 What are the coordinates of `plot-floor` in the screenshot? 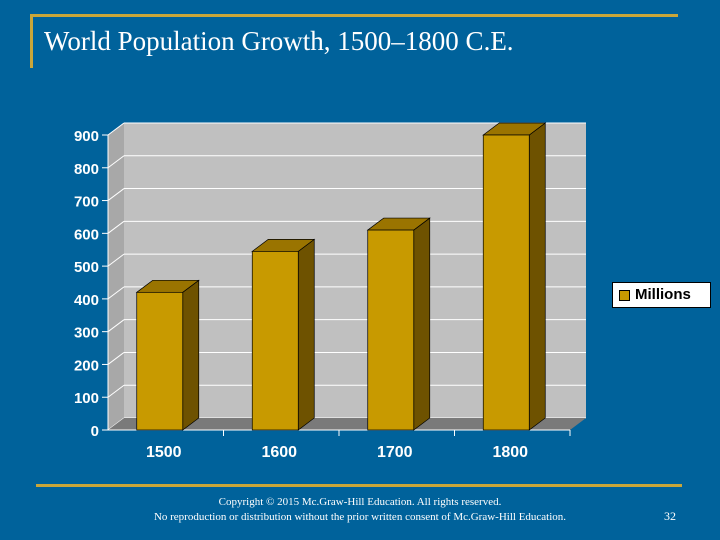 It's located at (347, 424).